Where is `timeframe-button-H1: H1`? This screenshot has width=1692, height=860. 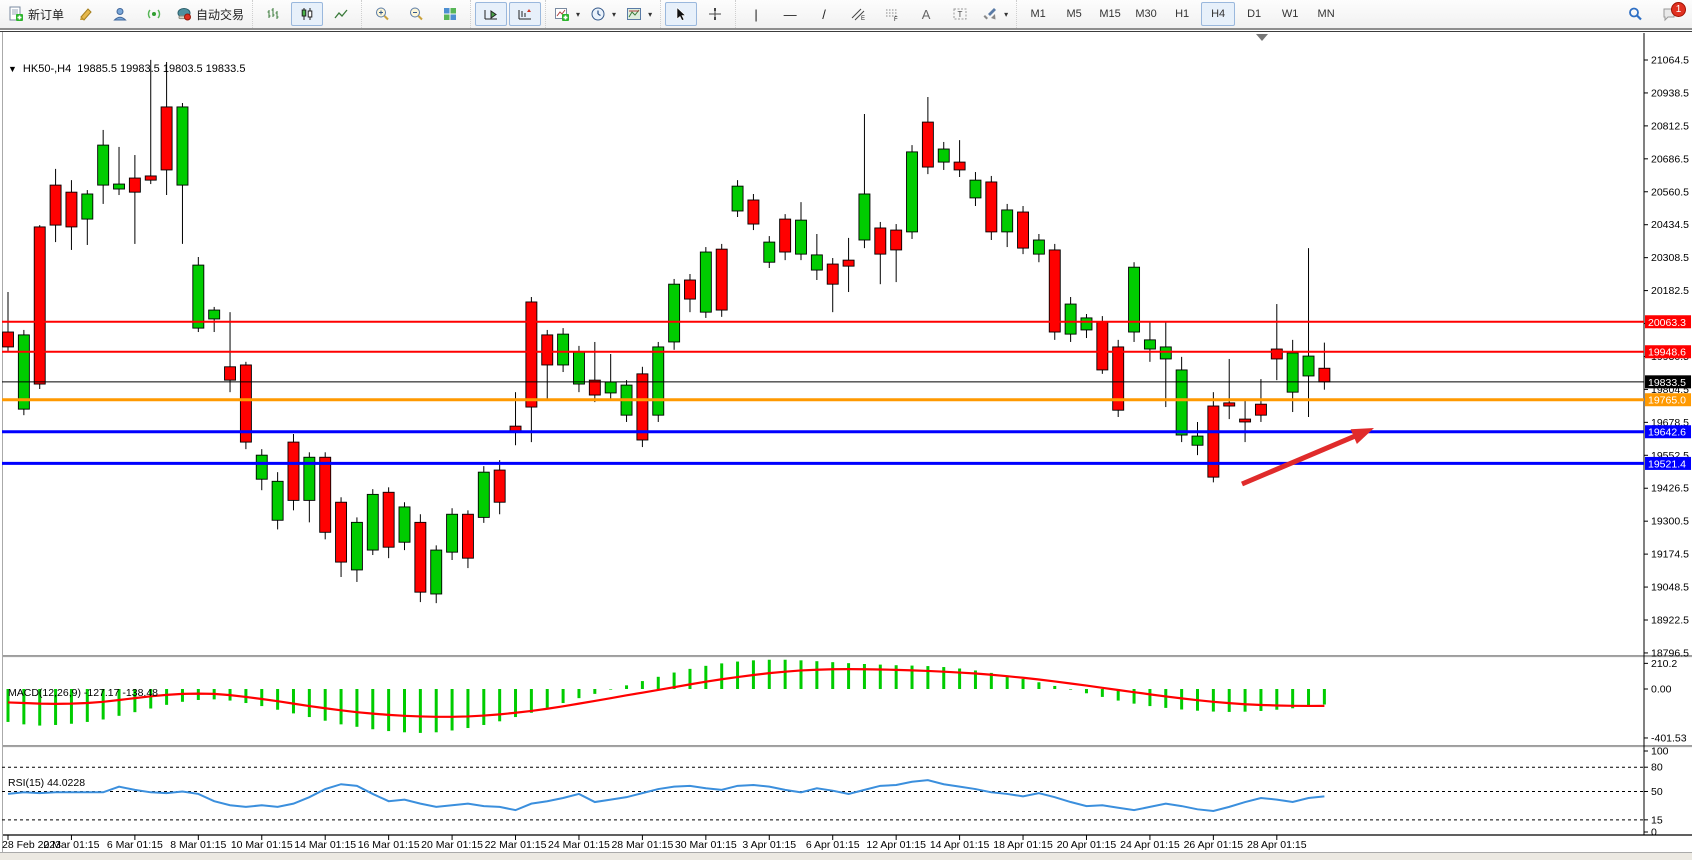 timeframe-button-H1: H1 is located at coordinates (1182, 14).